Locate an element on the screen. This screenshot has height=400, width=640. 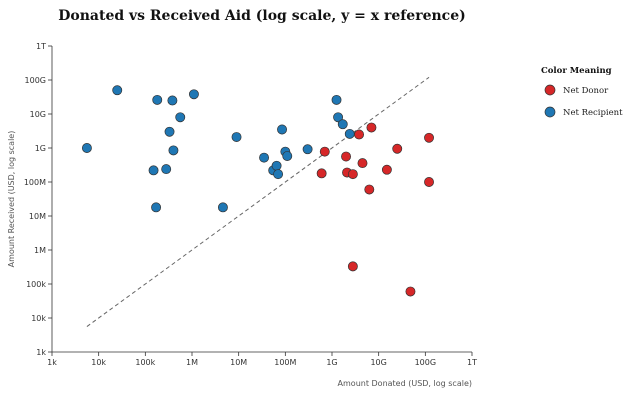
x-tick-label: 10M is located at coordinates (238, 362).